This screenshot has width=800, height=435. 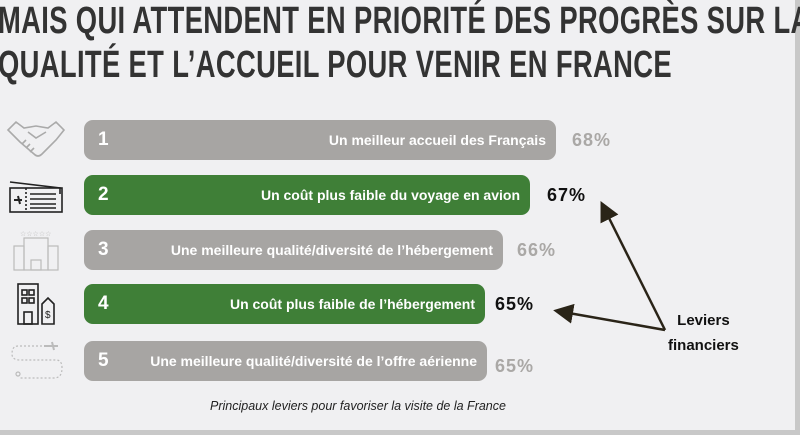 I want to click on rank: 5, so click(x=103, y=360).